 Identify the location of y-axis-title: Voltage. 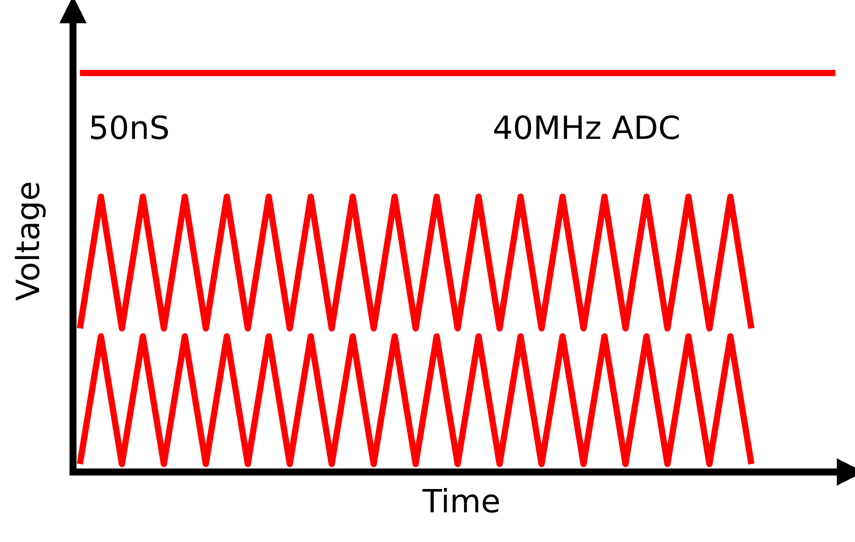
(30, 241).